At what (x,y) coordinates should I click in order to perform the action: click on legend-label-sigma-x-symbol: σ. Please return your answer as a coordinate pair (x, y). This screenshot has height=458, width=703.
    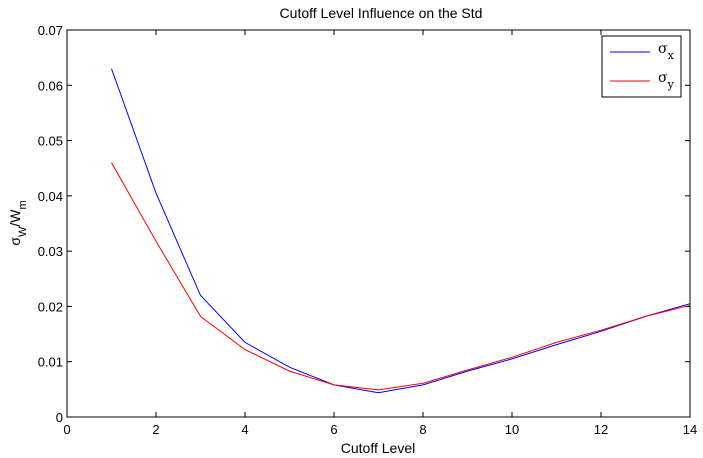
    Looking at the image, I should click on (663, 49).